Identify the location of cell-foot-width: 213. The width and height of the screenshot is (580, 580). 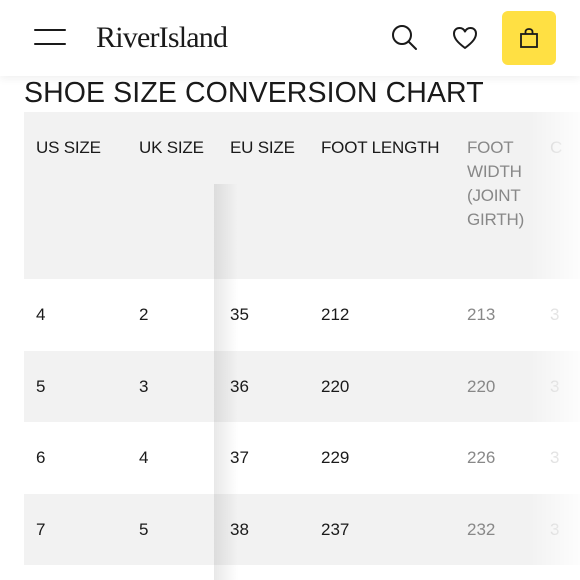
(481, 314).